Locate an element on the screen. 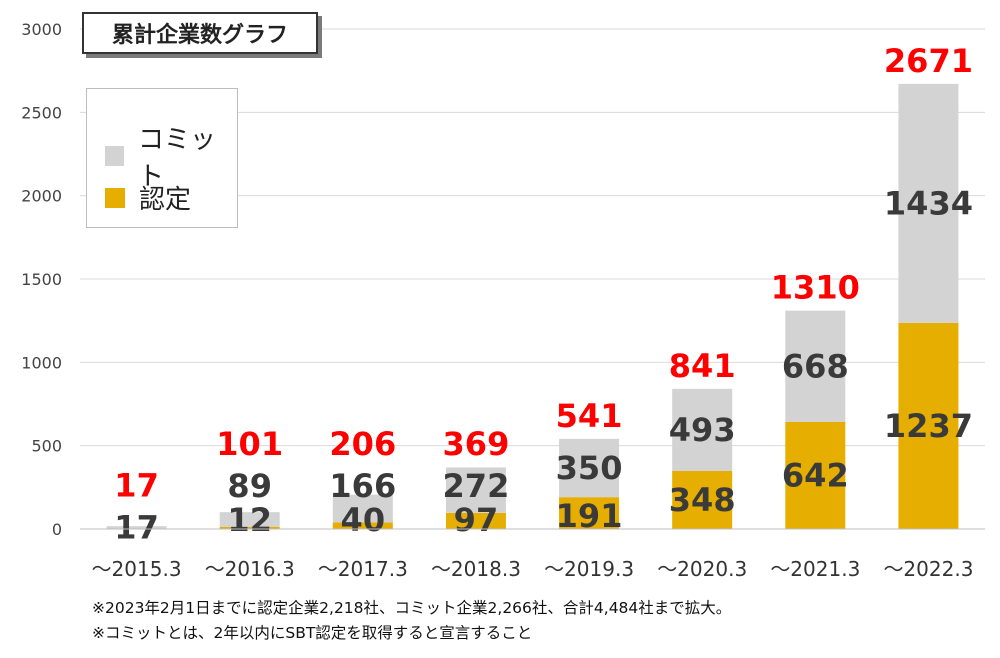 This screenshot has height=658, width=1000. x-tick-label: ～2016.3 is located at coordinates (250, 569).